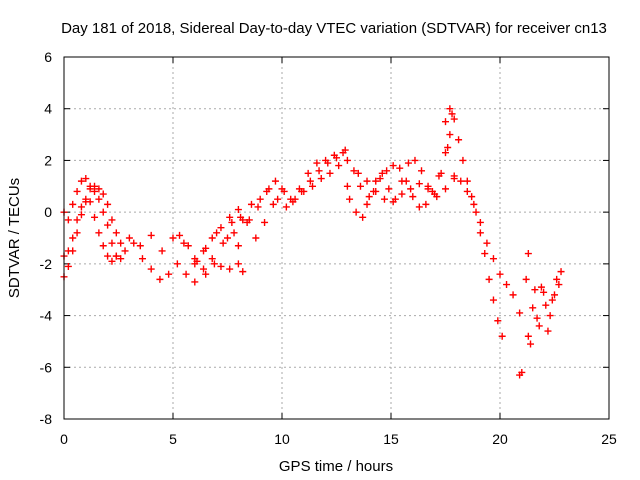 Image resolution: width=640 pixels, height=480 pixels. Describe the element at coordinates (46, 264) in the screenshot. I see `y-tick-label: -2` at that location.